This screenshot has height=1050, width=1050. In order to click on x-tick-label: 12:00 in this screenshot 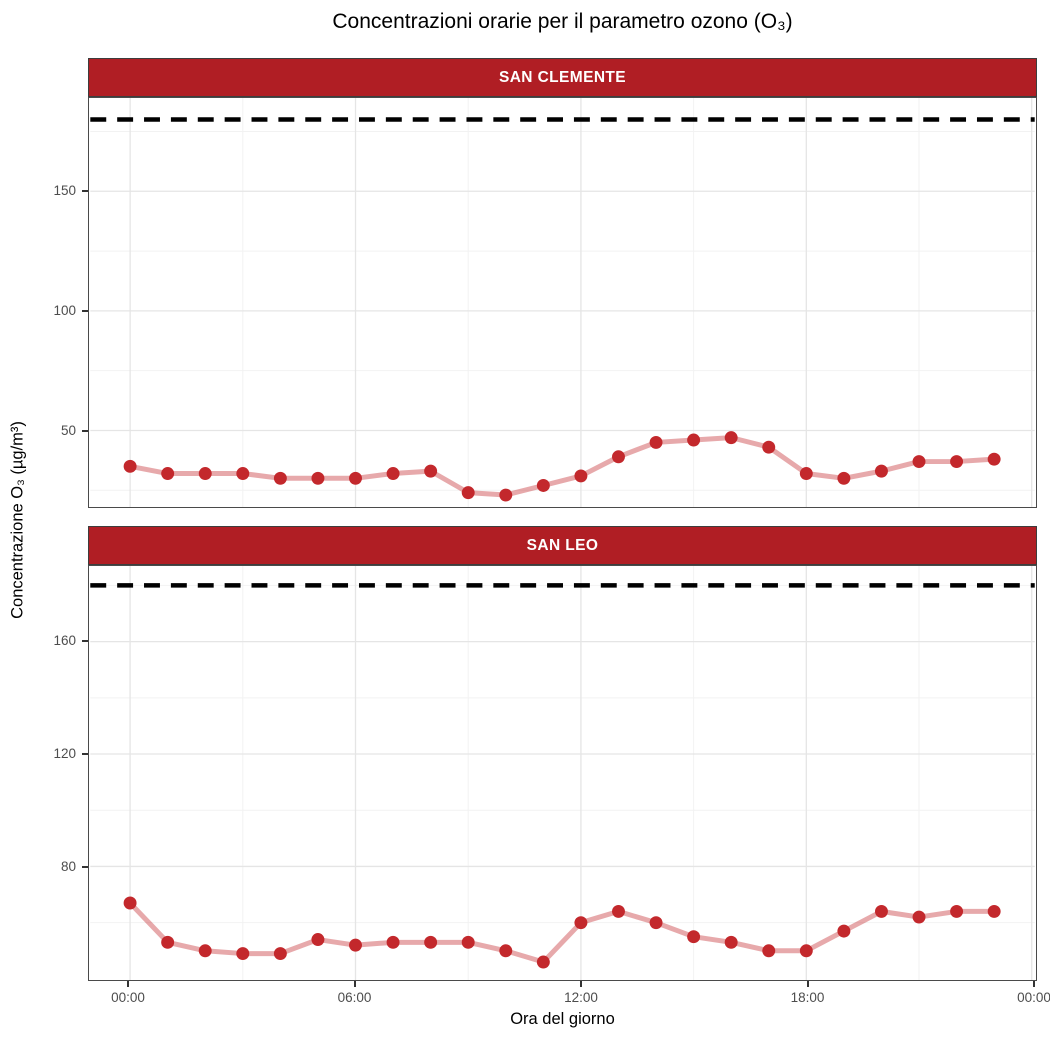, I will do `click(581, 997)`.